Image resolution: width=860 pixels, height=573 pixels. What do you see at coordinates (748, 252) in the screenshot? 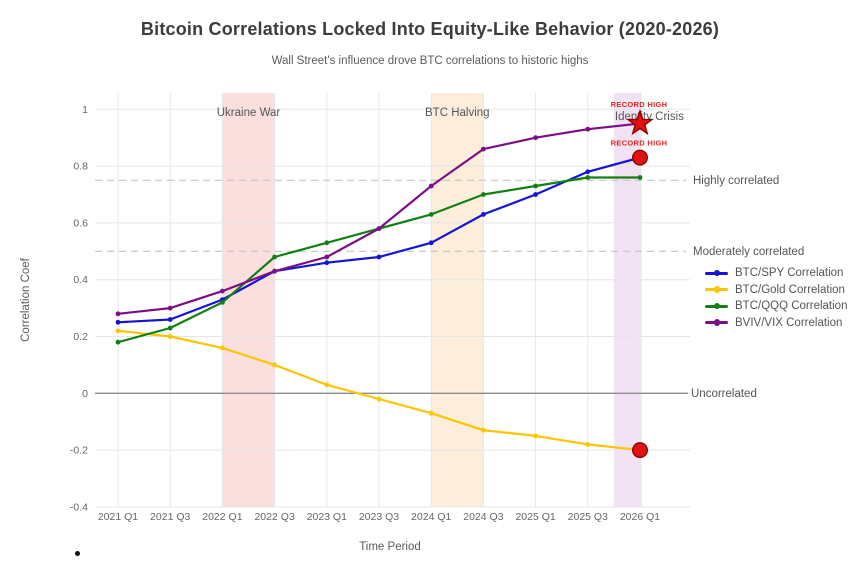
I see `reference-label: Moderately correlated` at bounding box center [748, 252].